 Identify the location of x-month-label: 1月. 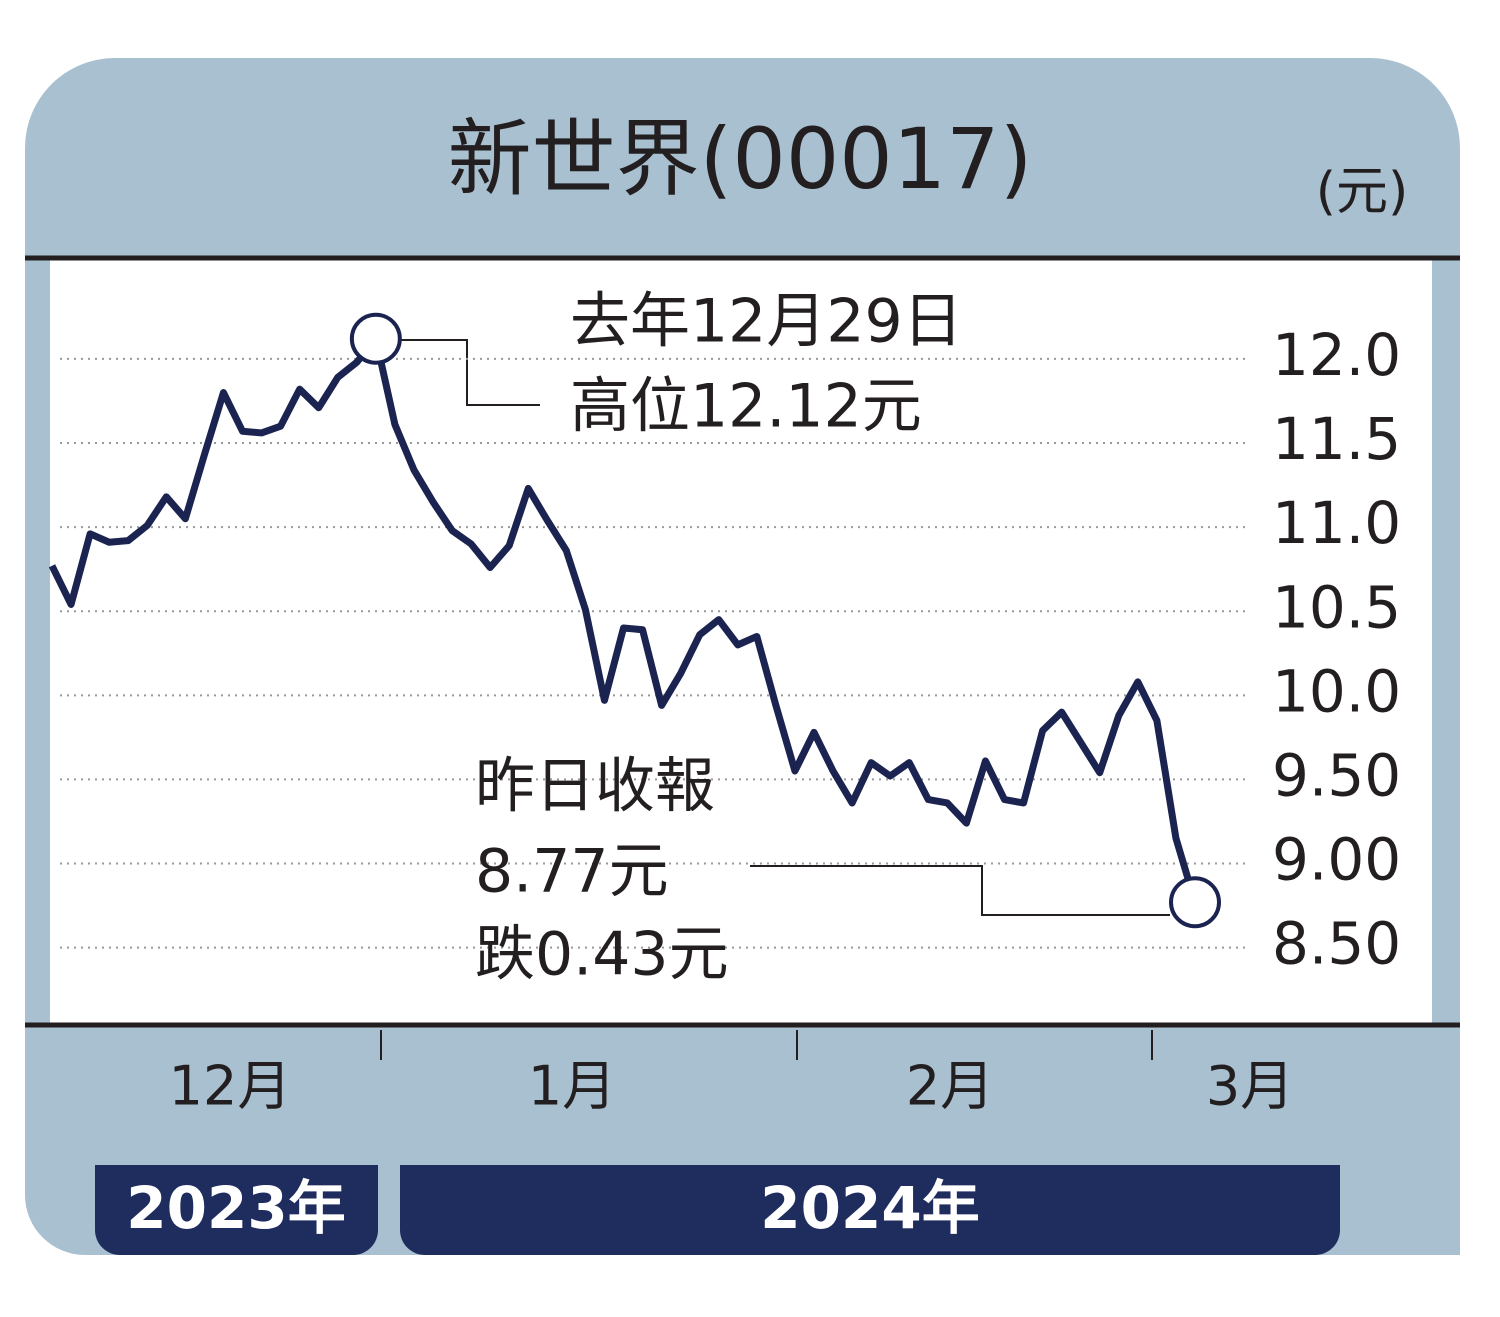
(572, 1086).